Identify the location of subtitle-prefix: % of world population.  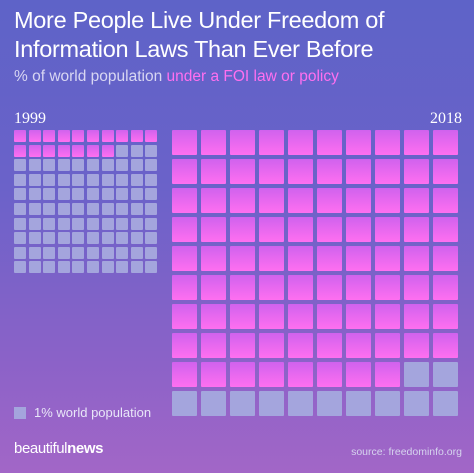
(88, 76).